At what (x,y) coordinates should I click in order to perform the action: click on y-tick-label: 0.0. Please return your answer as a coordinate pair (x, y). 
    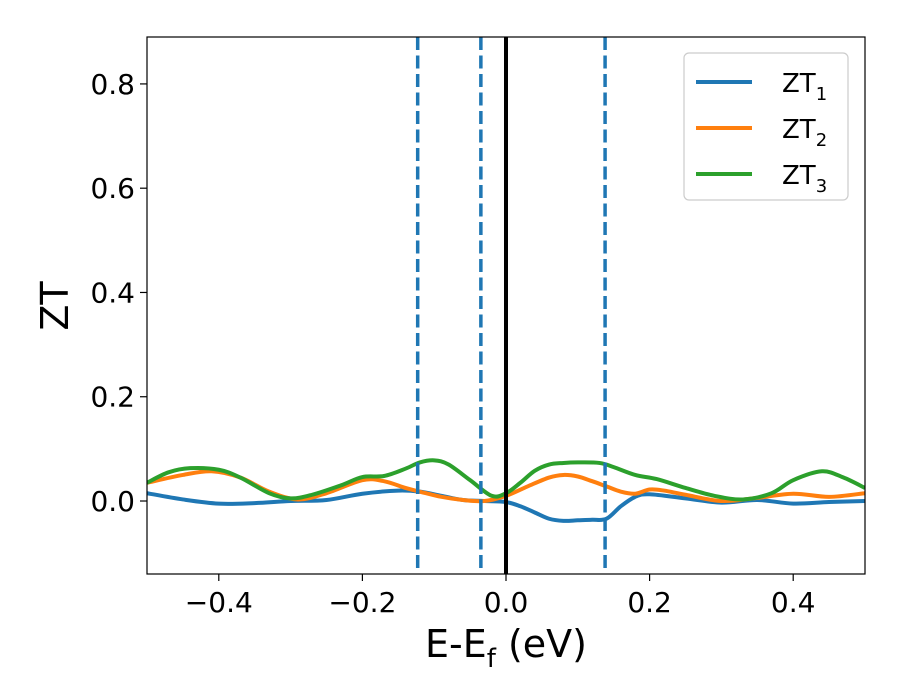
    Looking at the image, I should click on (112, 501).